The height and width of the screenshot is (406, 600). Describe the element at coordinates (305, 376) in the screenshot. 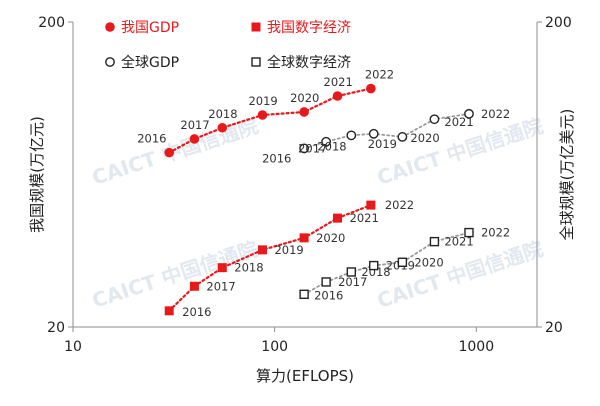

I see `x-axis-title: 算力(EFLOPS)` at that location.